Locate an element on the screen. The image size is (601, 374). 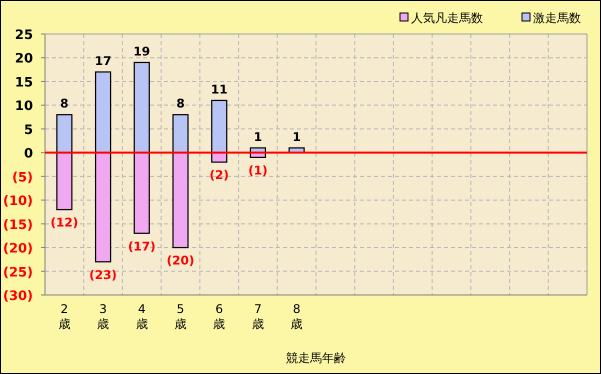
legend-label: 激走馬数 is located at coordinates (557, 18).